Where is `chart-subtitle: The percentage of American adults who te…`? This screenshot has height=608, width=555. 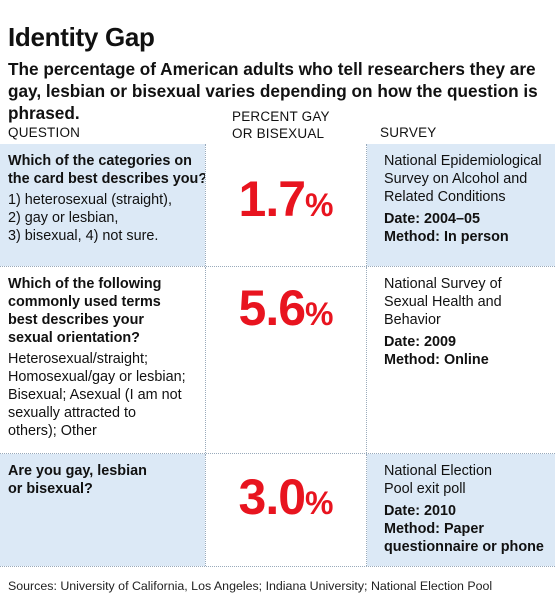 chart-subtitle: The percentage of American adults who te… is located at coordinates (273, 91).